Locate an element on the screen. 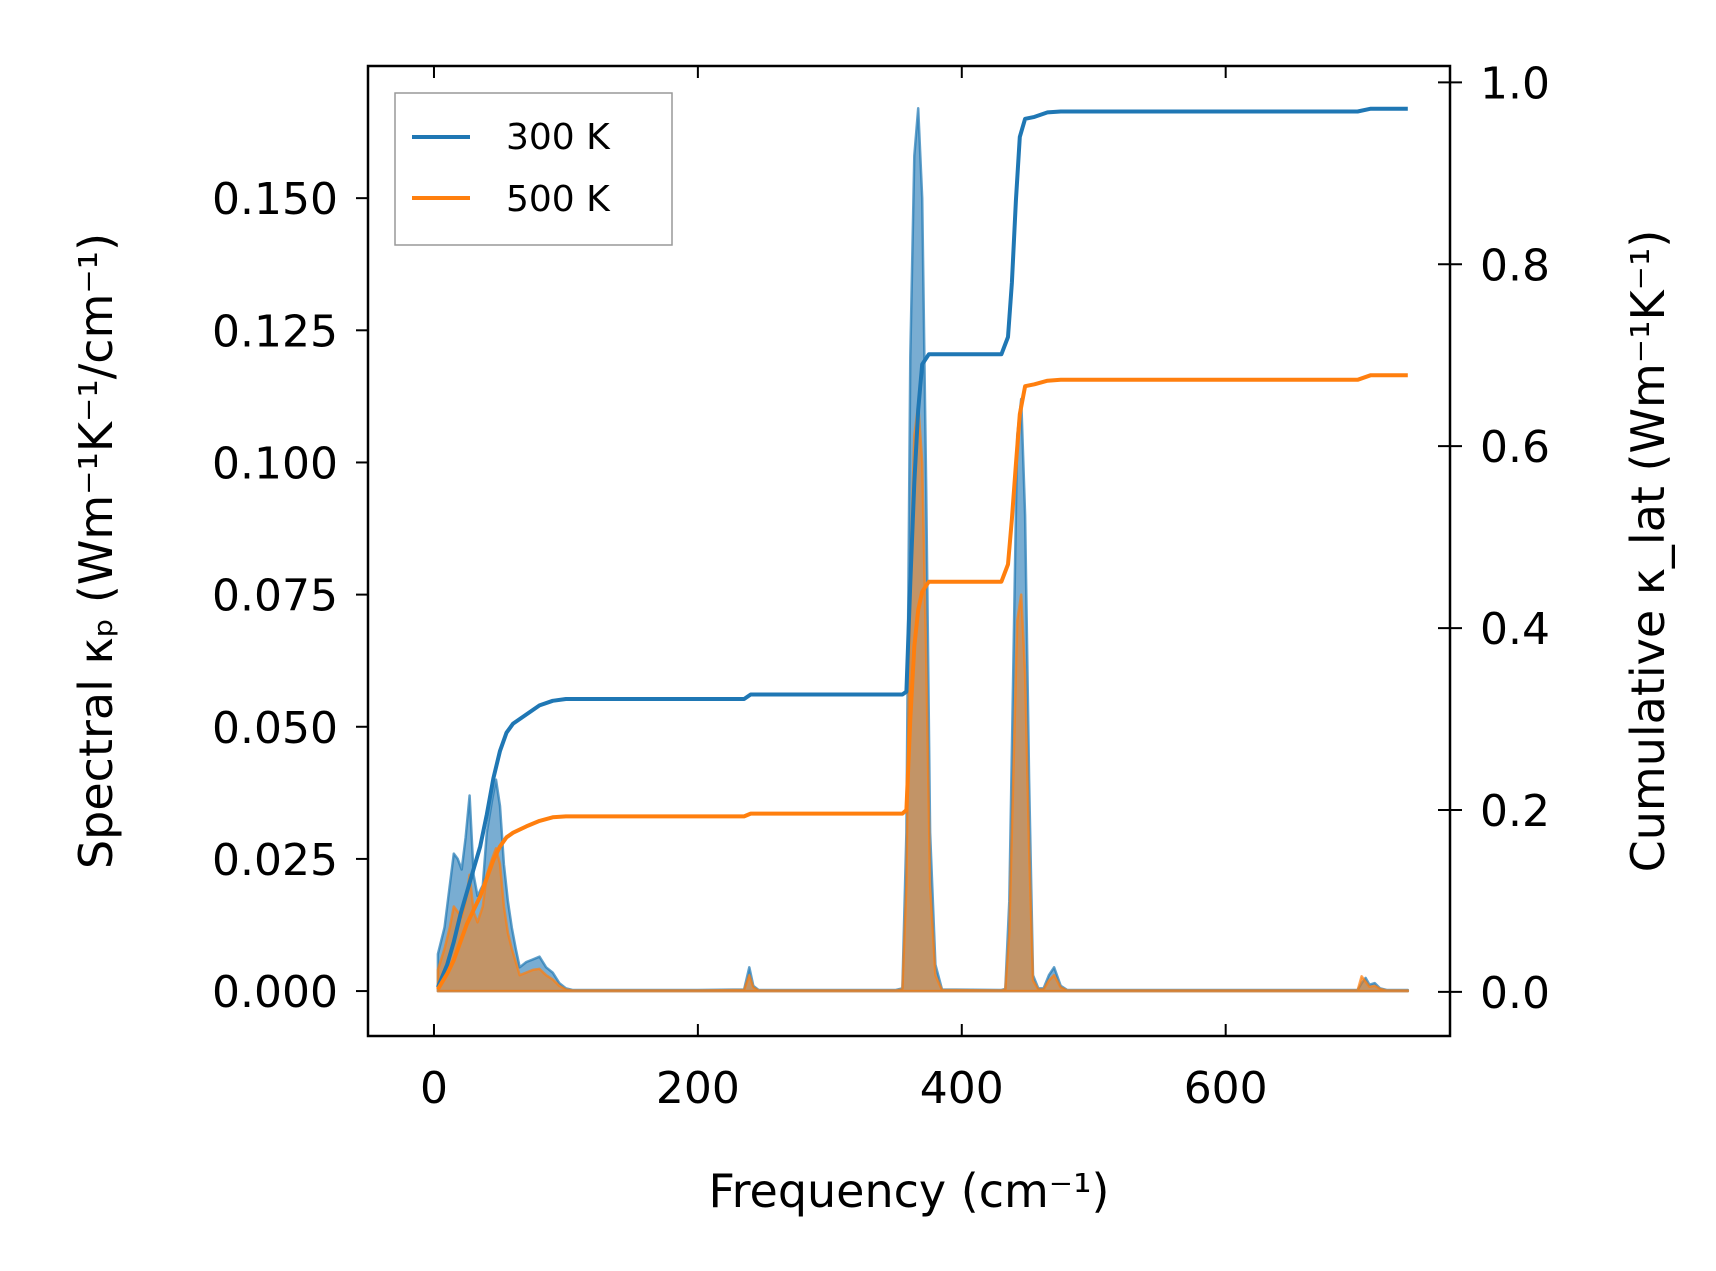 This screenshot has width=1716, height=1271. y-axis-title-left: Spectral κₚ (Wm⁻¹K⁻¹/cm⁻¹) is located at coordinates (96, 551).